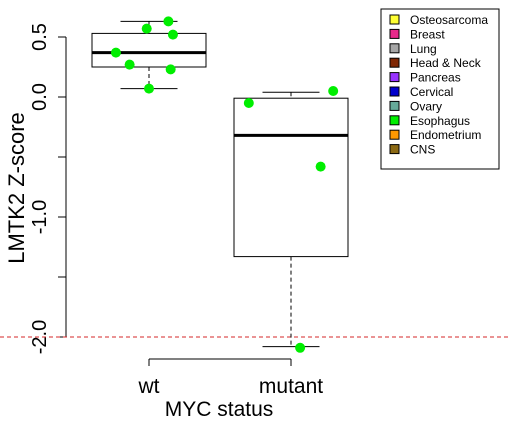 Image resolution: width=508 pixels, height=432 pixels. Describe the element at coordinates (16, 188) in the screenshot. I see `y-axis-label: LMTK2 Z-score` at that location.